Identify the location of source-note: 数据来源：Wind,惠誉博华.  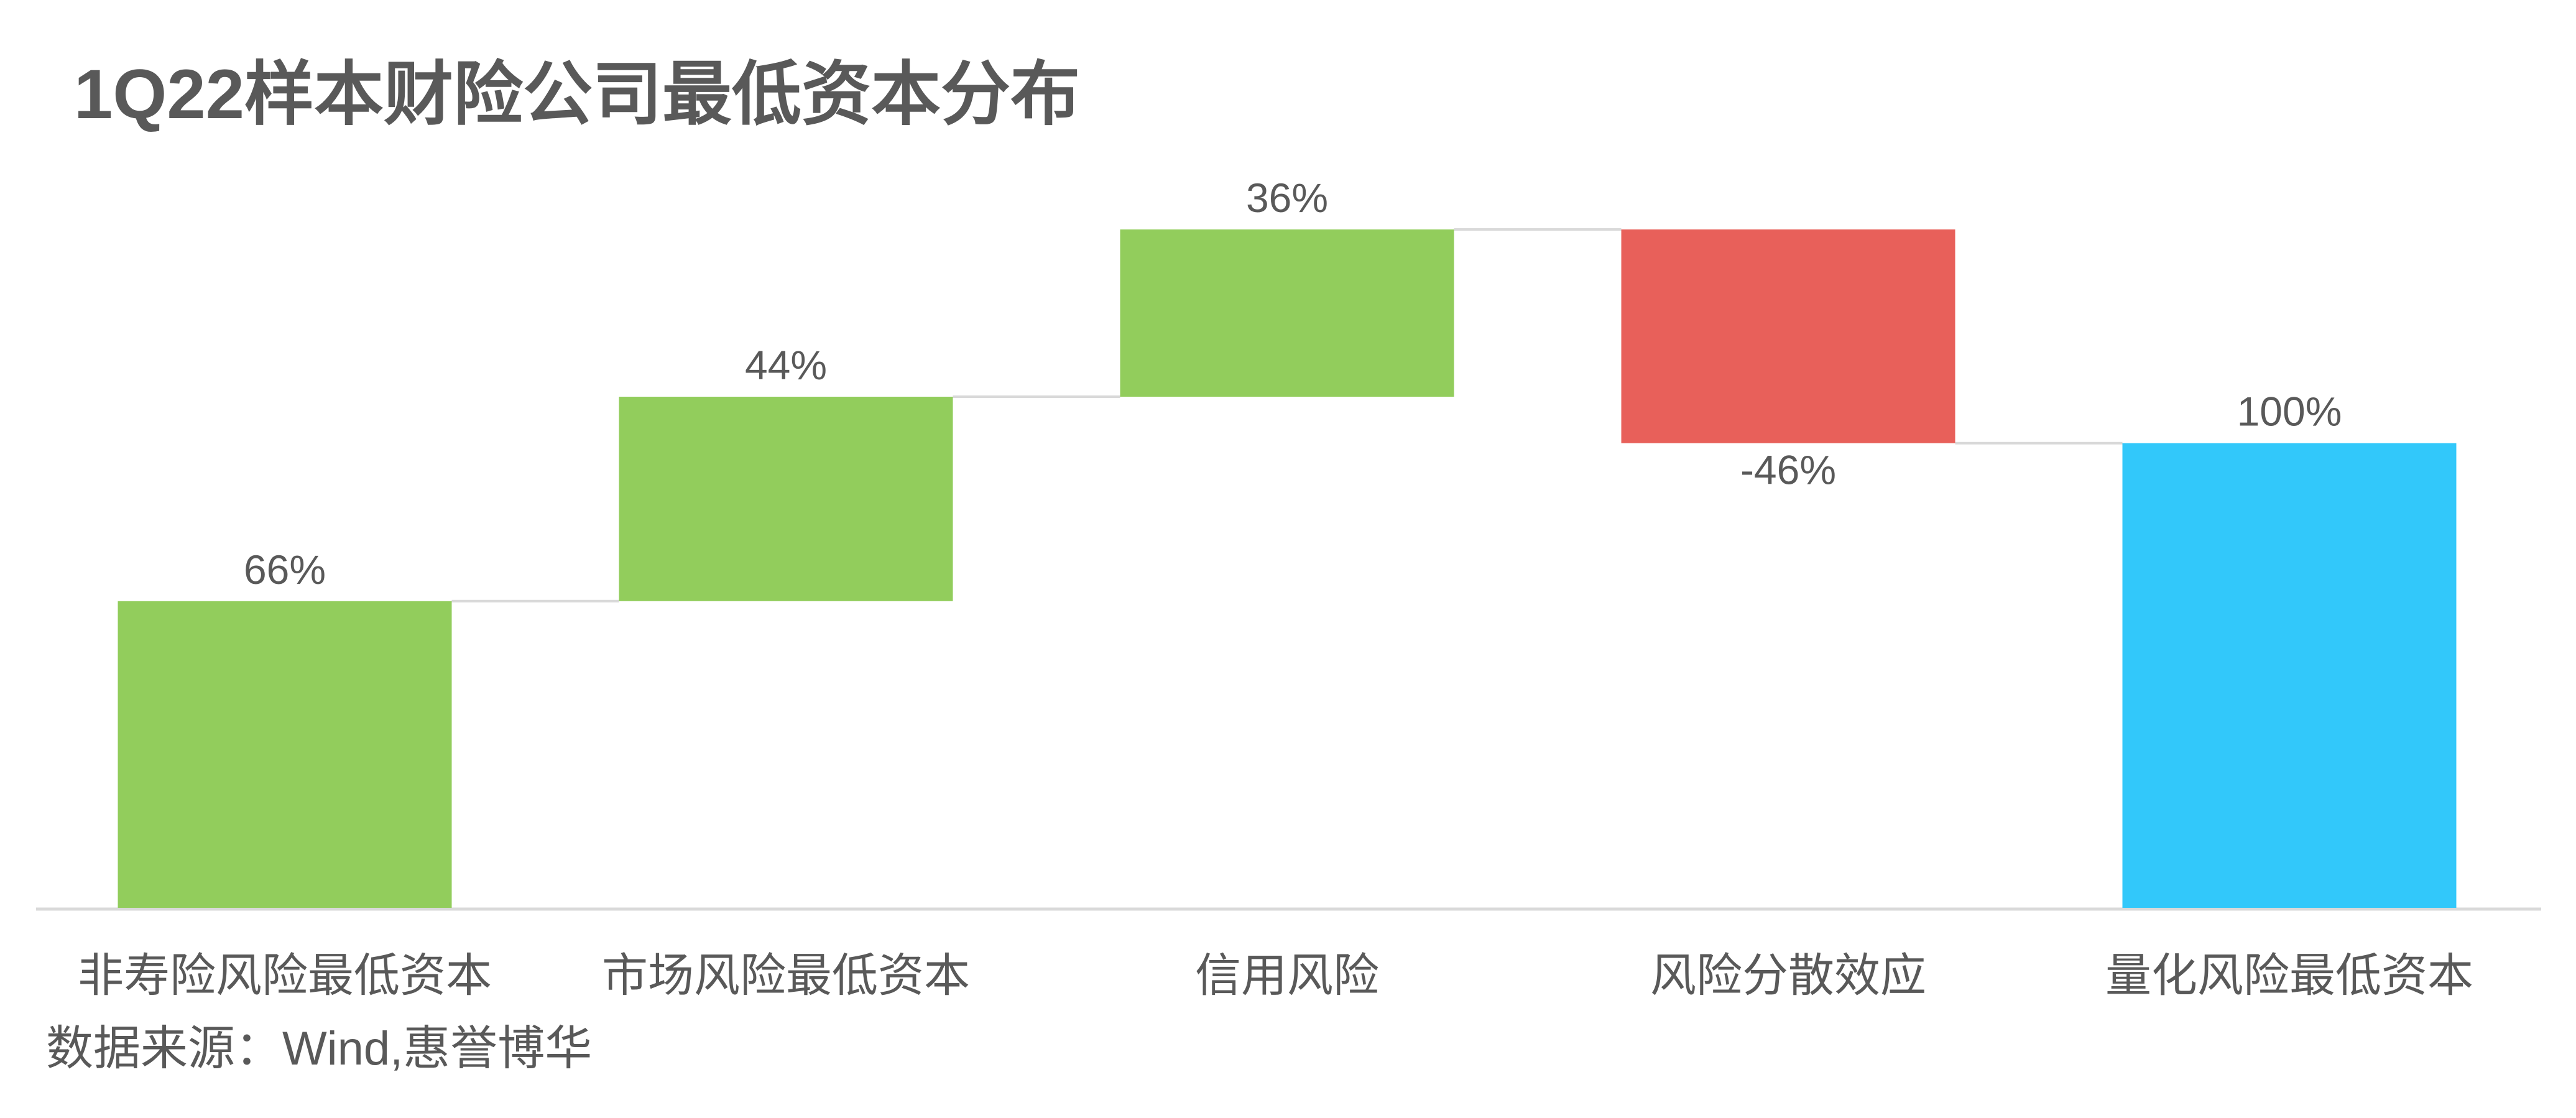
(319, 1048).